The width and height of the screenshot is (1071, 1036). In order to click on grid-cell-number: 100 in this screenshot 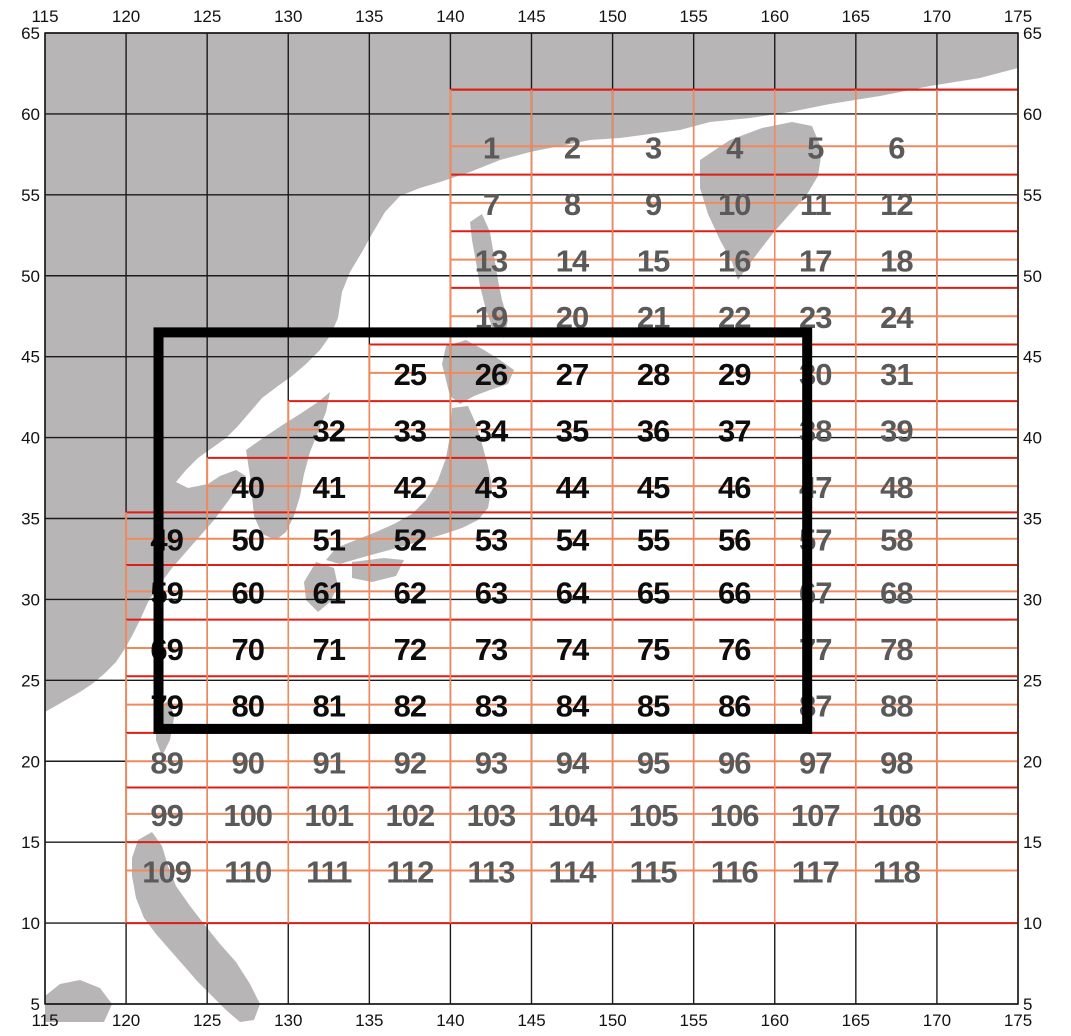, I will do `click(247, 815)`.